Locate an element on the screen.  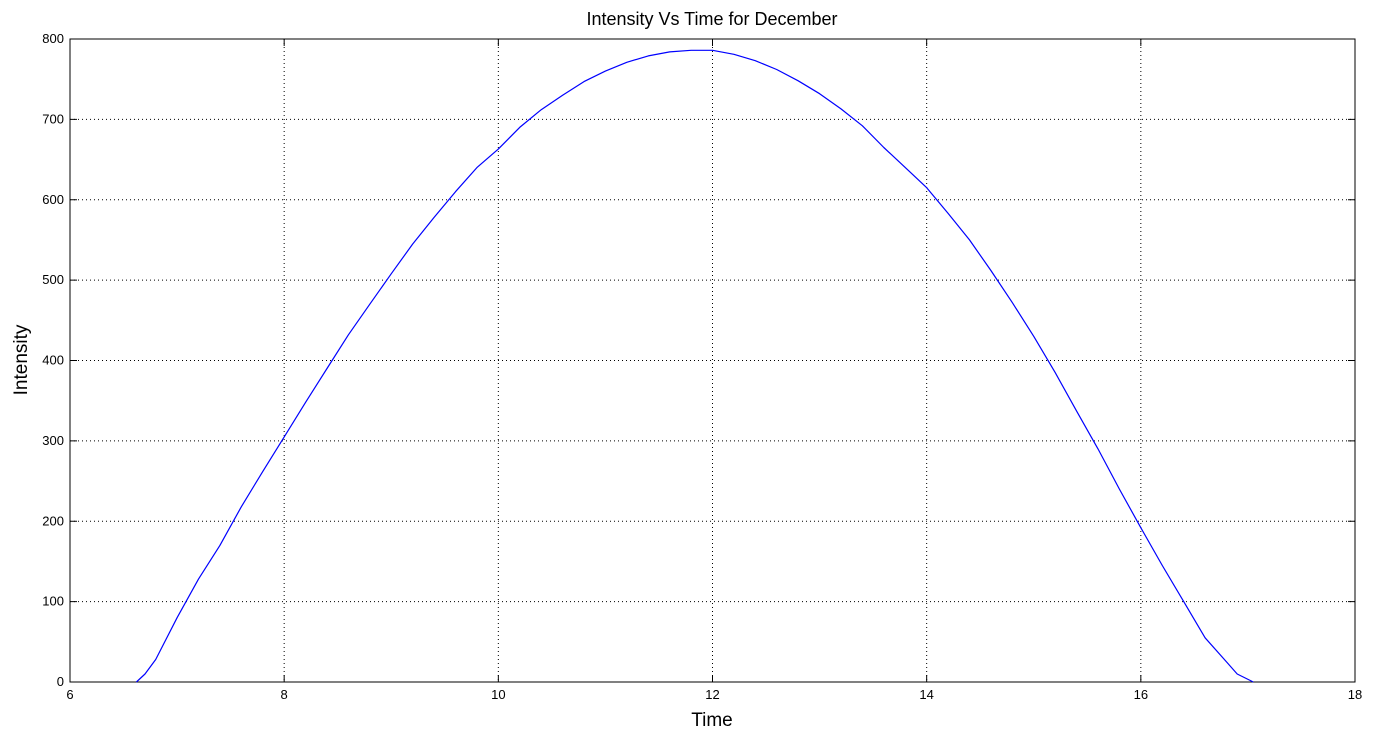
y-axis-label: Intensity is located at coordinates (21, 359).